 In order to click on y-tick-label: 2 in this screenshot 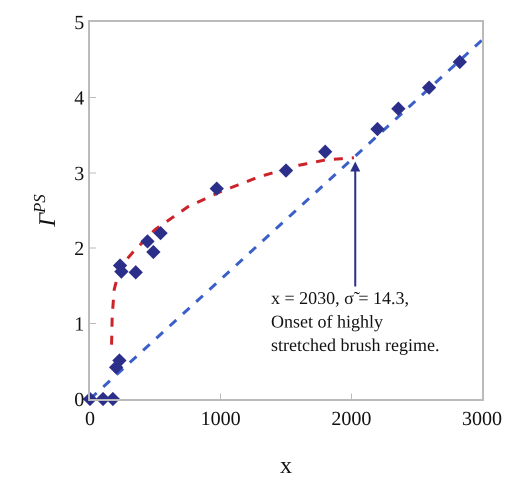, I will do `click(79, 249)`.